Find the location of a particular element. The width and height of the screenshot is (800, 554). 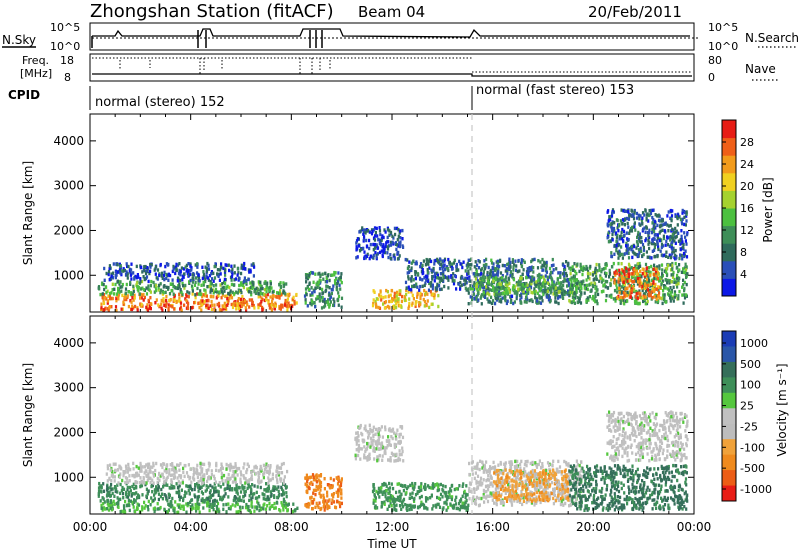

scatter-region is located at coordinates (420, 496).